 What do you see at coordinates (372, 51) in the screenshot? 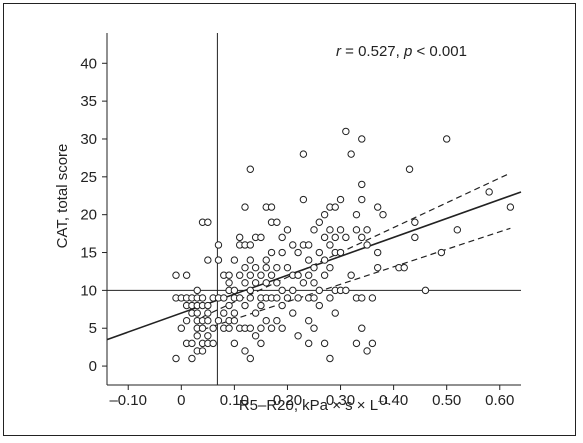
I see `r-value: = 0.527,` at bounding box center [372, 51].